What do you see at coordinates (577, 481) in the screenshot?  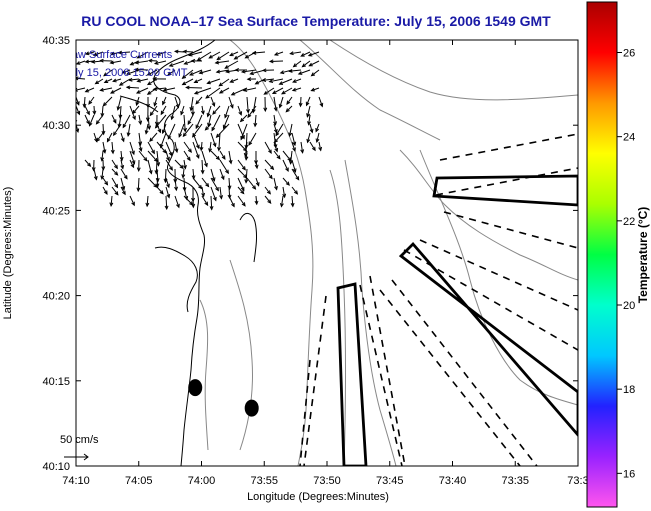 I see `x-tick-label: 73:3` at bounding box center [577, 481].